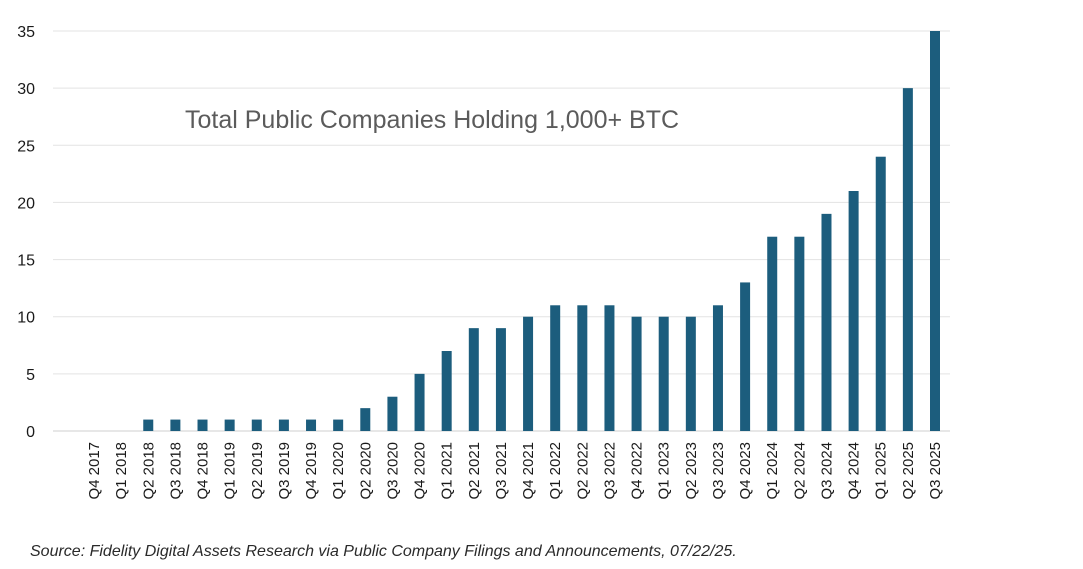 This screenshot has height=569, width=1083. What do you see at coordinates (854, 471) in the screenshot?
I see `x-tick-label: Q4 2024` at bounding box center [854, 471].